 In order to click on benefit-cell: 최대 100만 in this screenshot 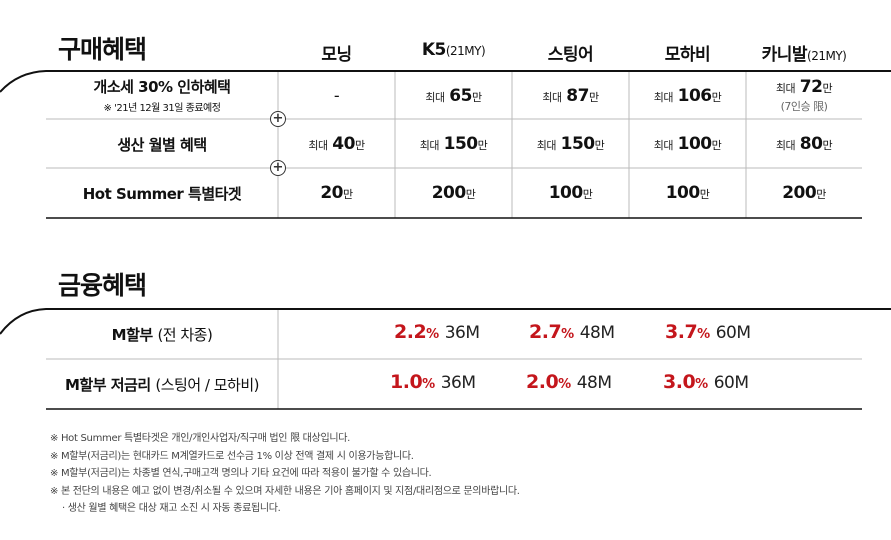, I will do `click(687, 143)`.